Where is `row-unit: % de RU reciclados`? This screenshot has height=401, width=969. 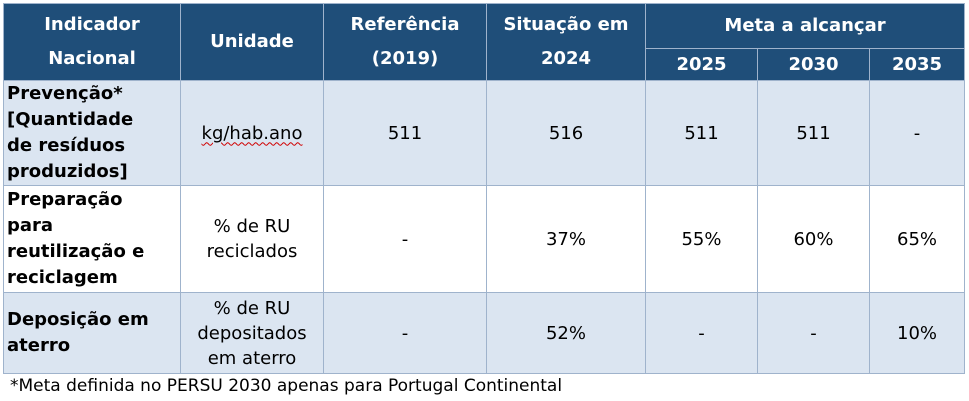 row-unit: % de RU reciclados is located at coordinates (252, 239).